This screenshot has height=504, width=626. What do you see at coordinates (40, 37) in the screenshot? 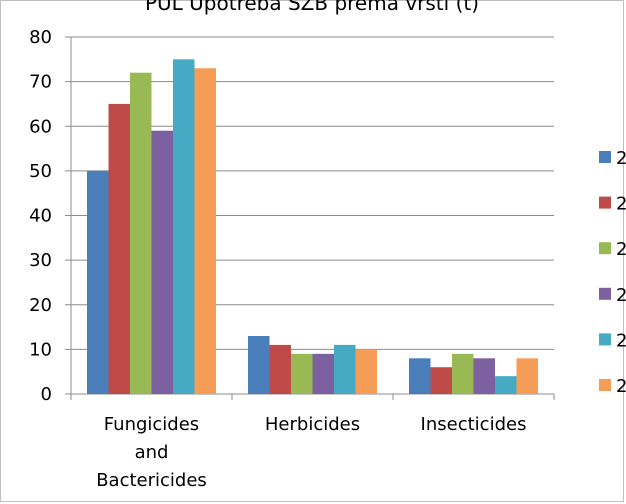
I see `y-tick-label: 80` at bounding box center [40, 37].